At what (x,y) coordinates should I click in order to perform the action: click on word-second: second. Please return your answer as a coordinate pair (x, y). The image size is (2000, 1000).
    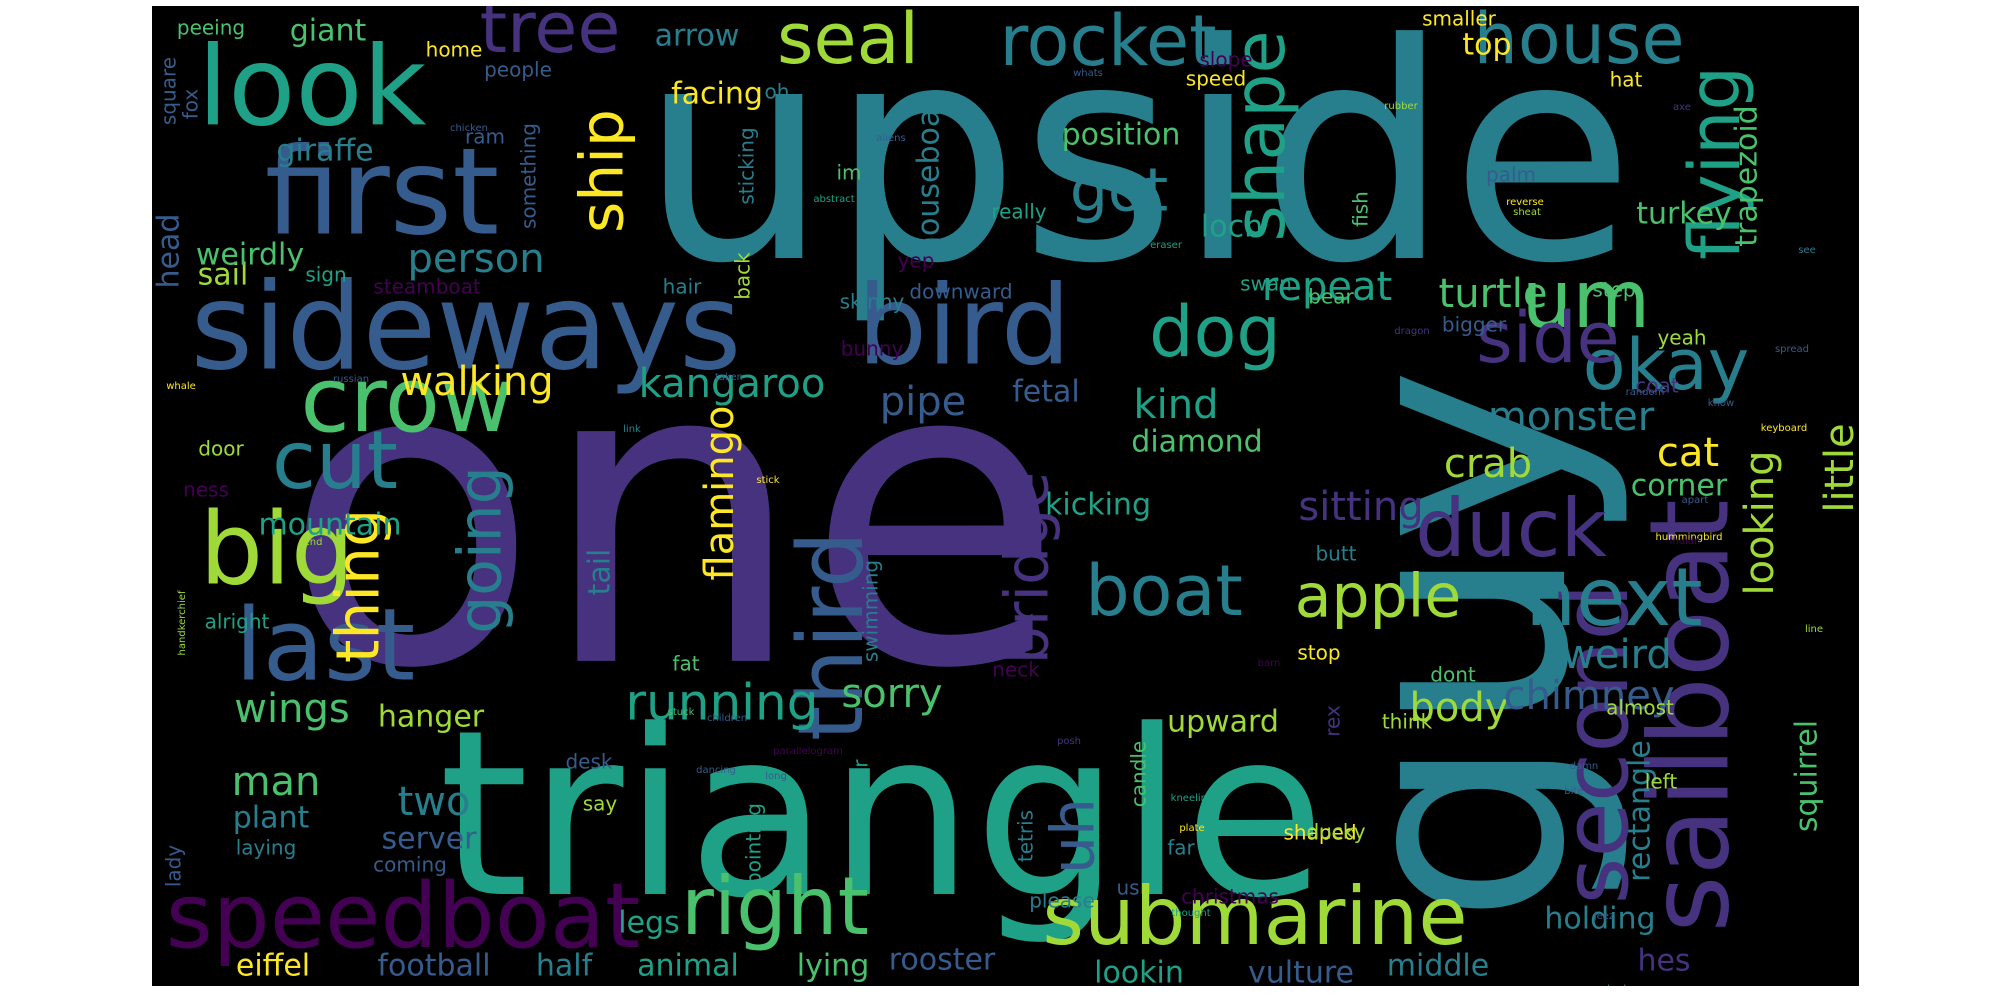
    Looking at the image, I should click on (1596, 744).